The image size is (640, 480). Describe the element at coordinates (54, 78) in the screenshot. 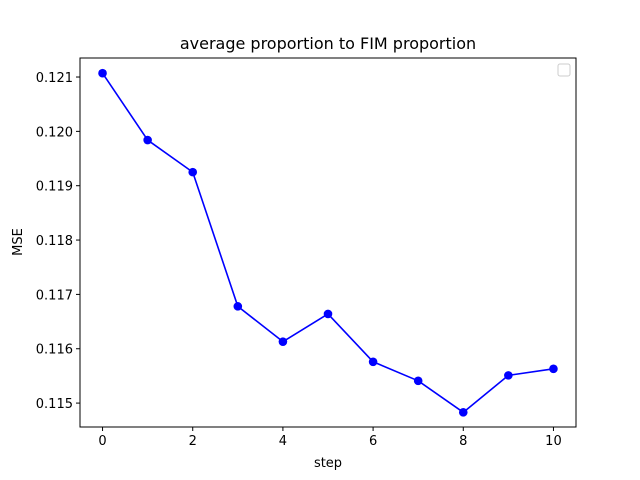

I see `y-tick-label: 0.121` at that location.